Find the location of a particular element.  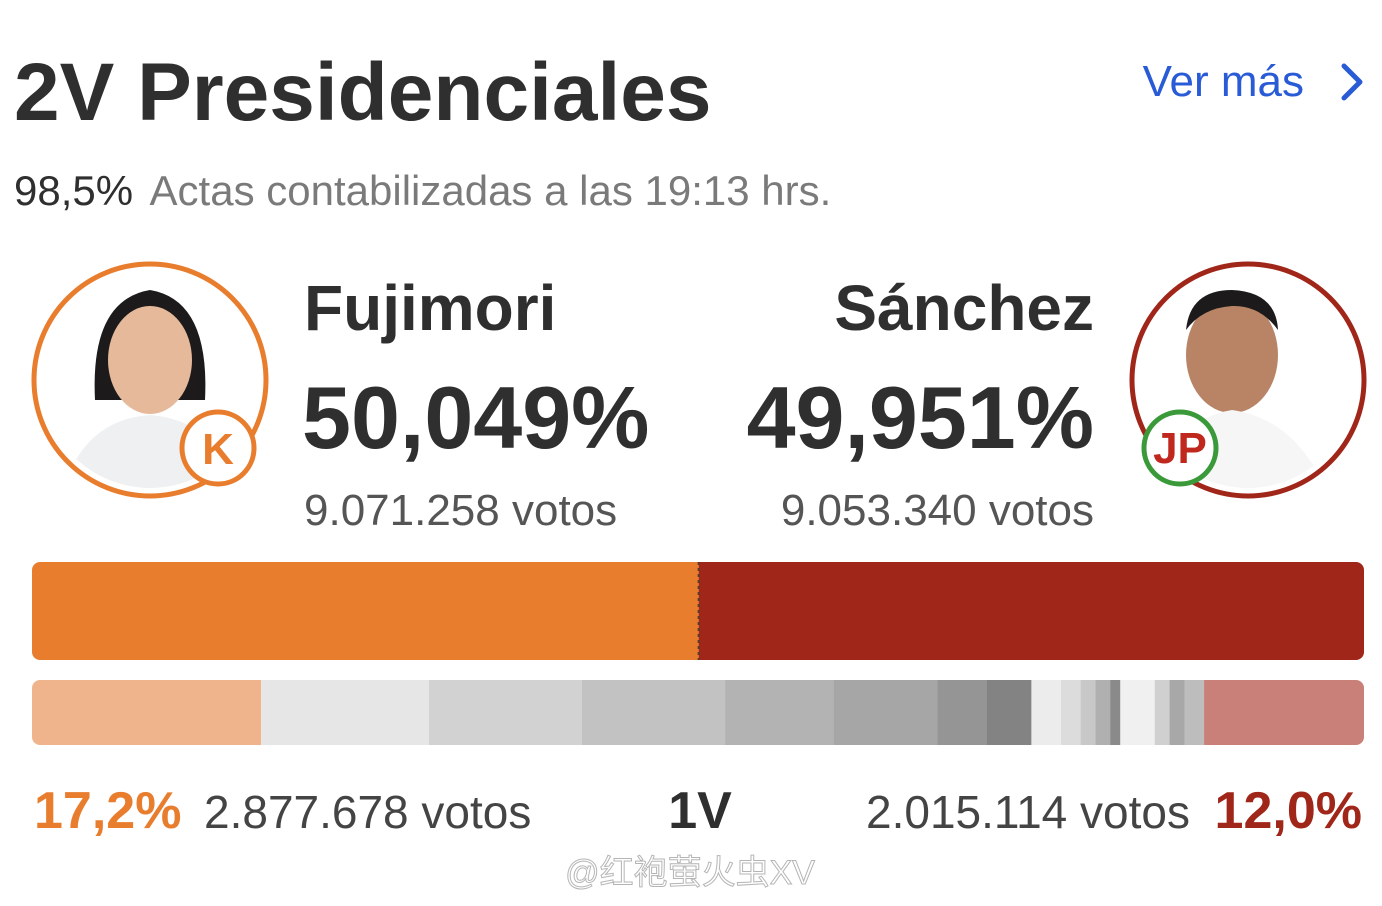

party-logo: K is located at coordinates (218, 449).